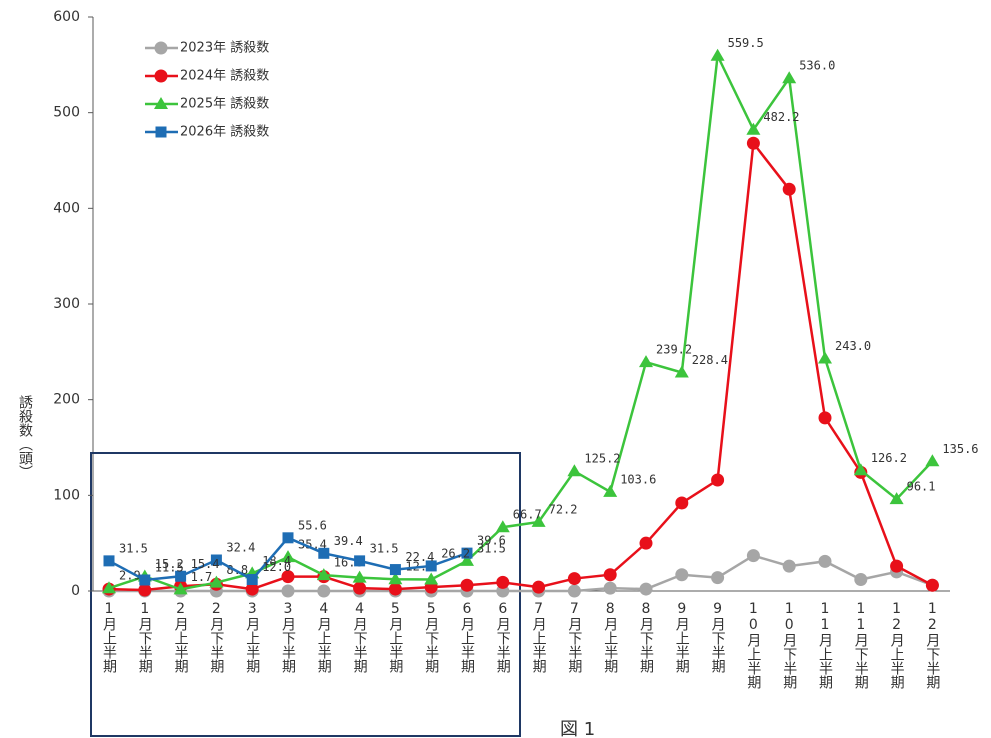 Image resolution: width=991 pixels, height=738 pixels. What do you see at coordinates (348, 541) in the screenshot?
I see `data-label: 39.4` at bounding box center [348, 541].